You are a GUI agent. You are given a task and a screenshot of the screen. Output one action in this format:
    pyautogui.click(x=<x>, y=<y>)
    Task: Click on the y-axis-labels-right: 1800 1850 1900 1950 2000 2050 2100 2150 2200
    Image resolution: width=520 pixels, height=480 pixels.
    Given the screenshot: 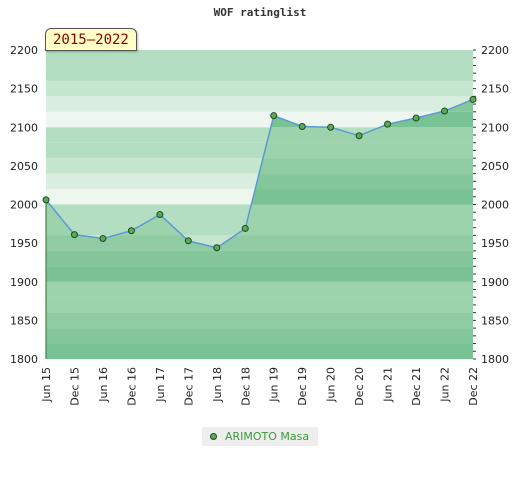 What is the action you would take?
    pyautogui.click(x=495, y=205)
    